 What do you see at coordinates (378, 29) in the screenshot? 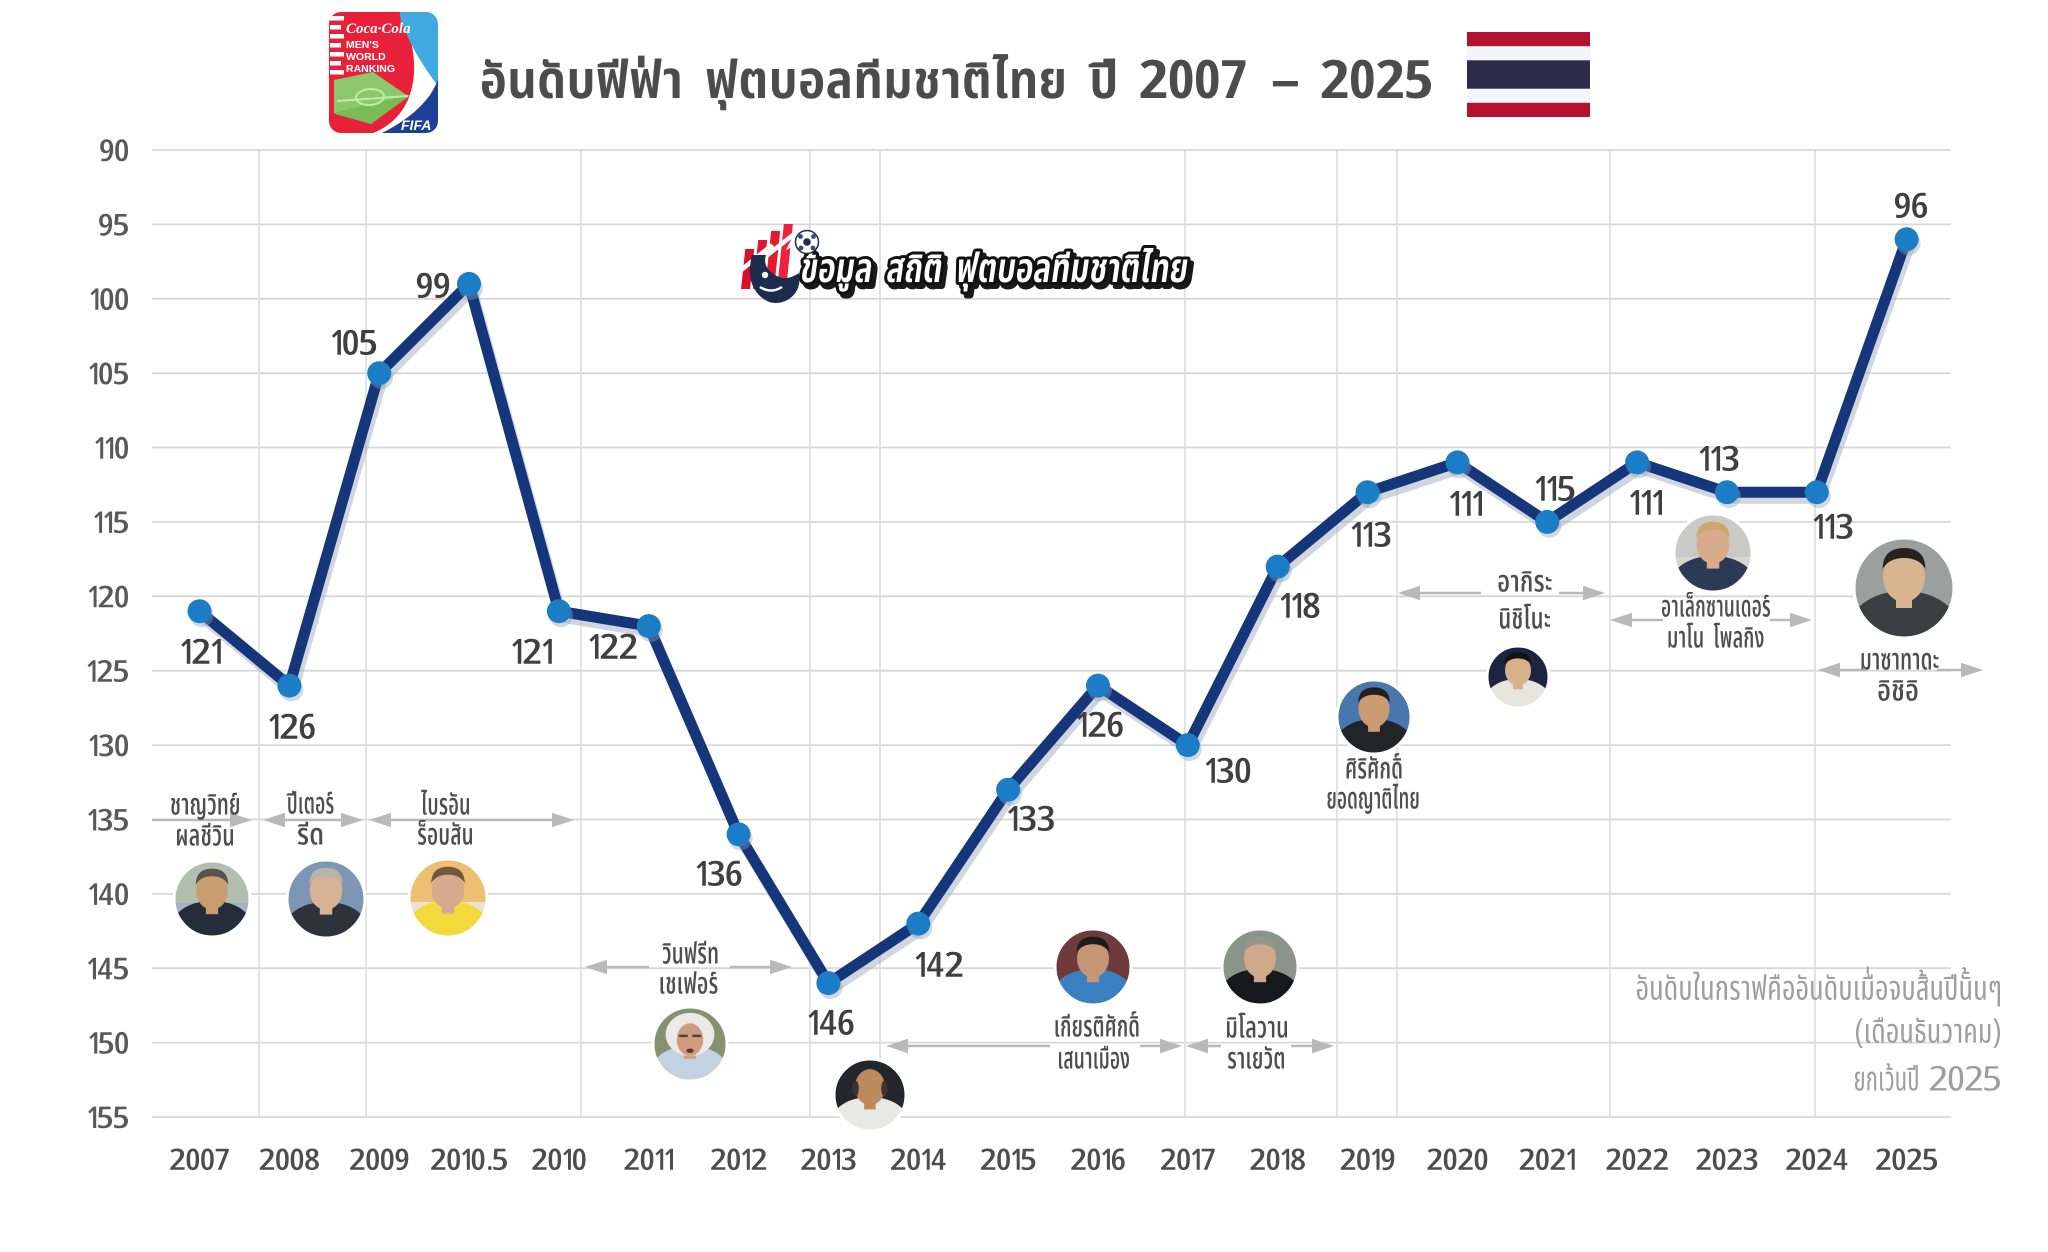
I see `svg-text: Coca·Cola` at bounding box center [378, 29].